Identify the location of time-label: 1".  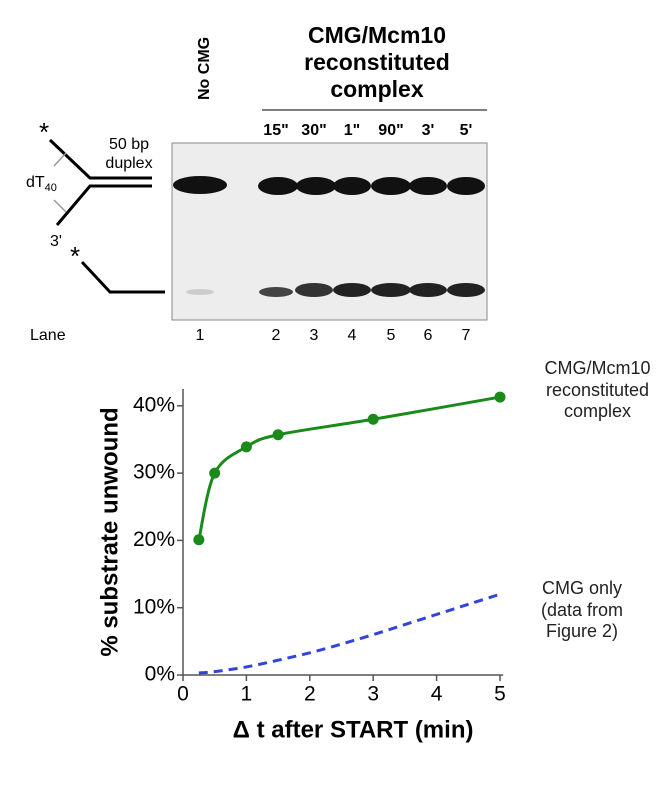
(352, 130).